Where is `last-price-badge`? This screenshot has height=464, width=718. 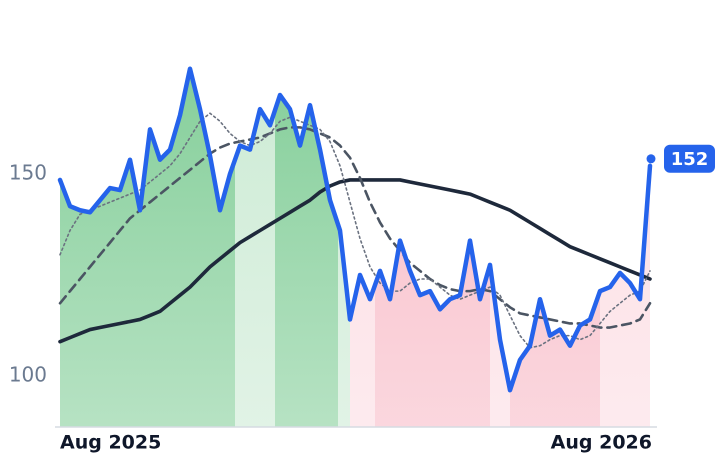
last-price-badge is located at coordinates (689, 158).